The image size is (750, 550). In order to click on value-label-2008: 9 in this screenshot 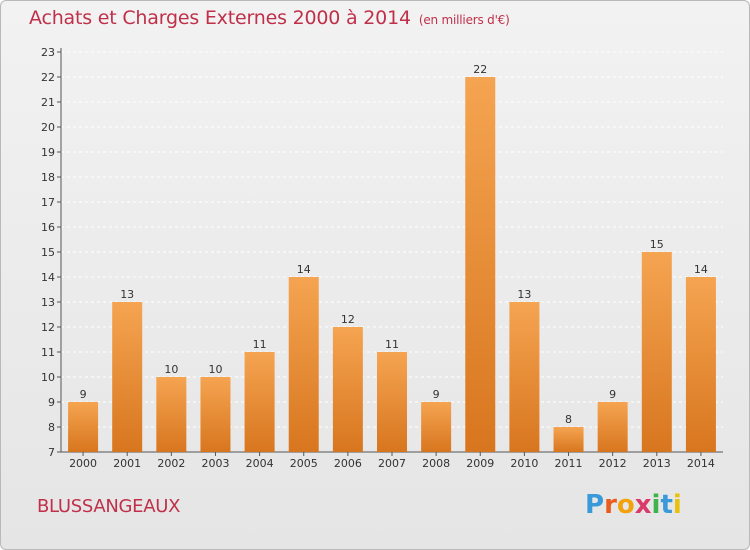, I will do `click(436, 394)`.